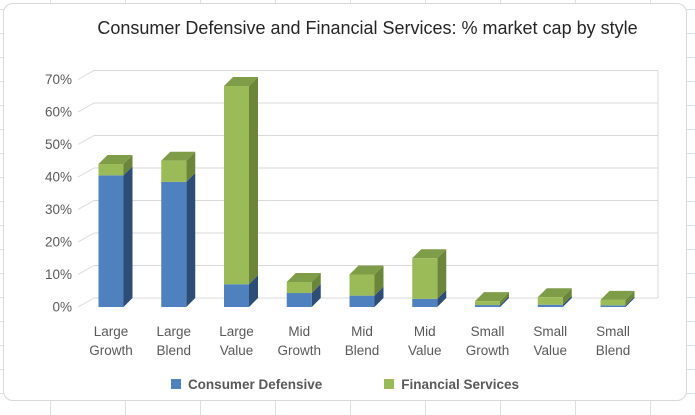 This screenshot has width=695, height=415. Describe the element at coordinates (58, 209) in the screenshot. I see `y-axis-tick-label: 30%` at that location.